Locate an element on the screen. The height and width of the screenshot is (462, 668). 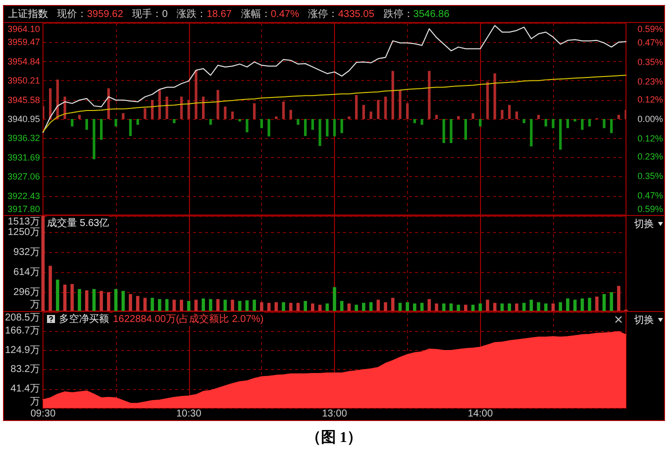
y-tick-label: 3940.95 is located at coordinates (23, 119).